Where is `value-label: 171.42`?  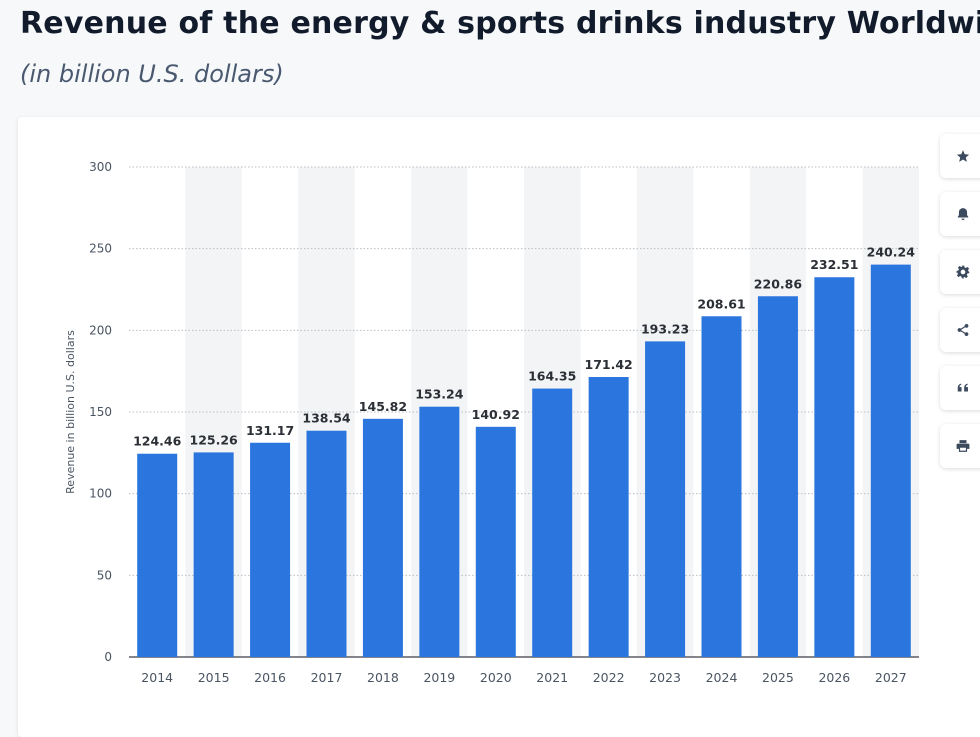 value-label: 171.42 is located at coordinates (609, 364).